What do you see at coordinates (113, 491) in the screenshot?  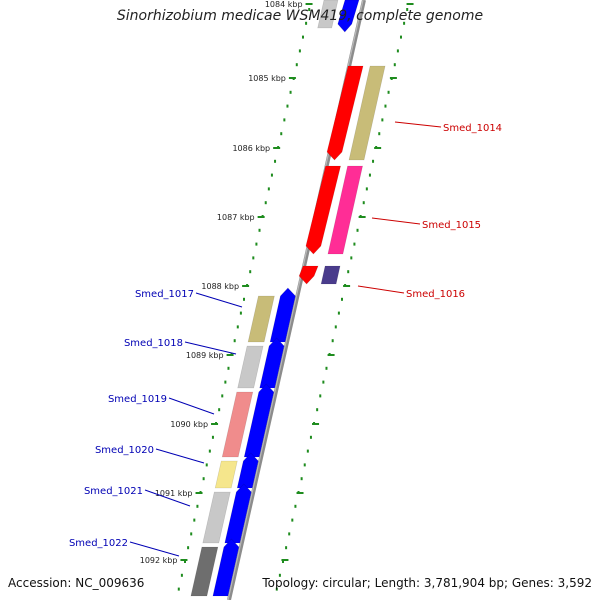 I see `gene-label: Smed_1021` at bounding box center [113, 491].